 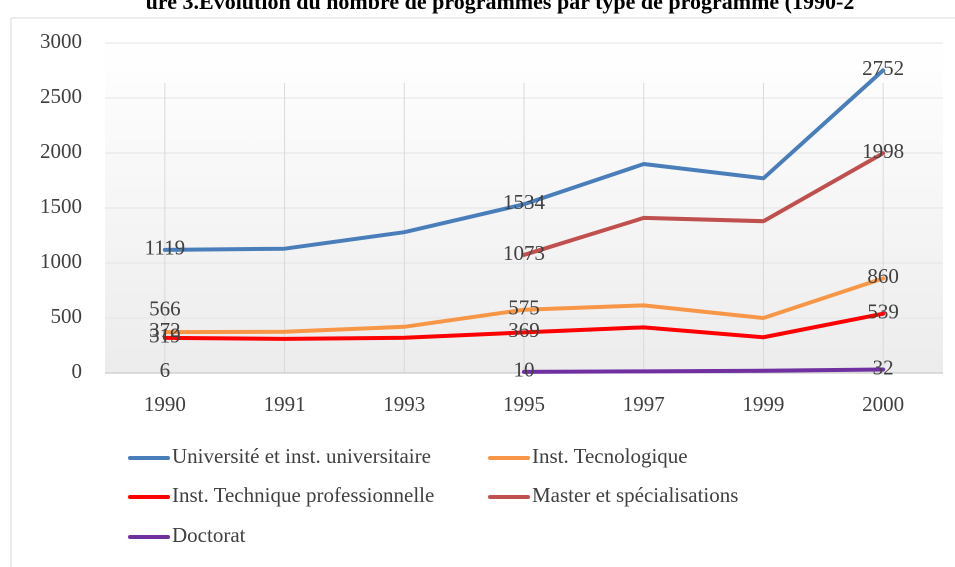 I want to click on data-label: 1073, so click(x=524, y=253).